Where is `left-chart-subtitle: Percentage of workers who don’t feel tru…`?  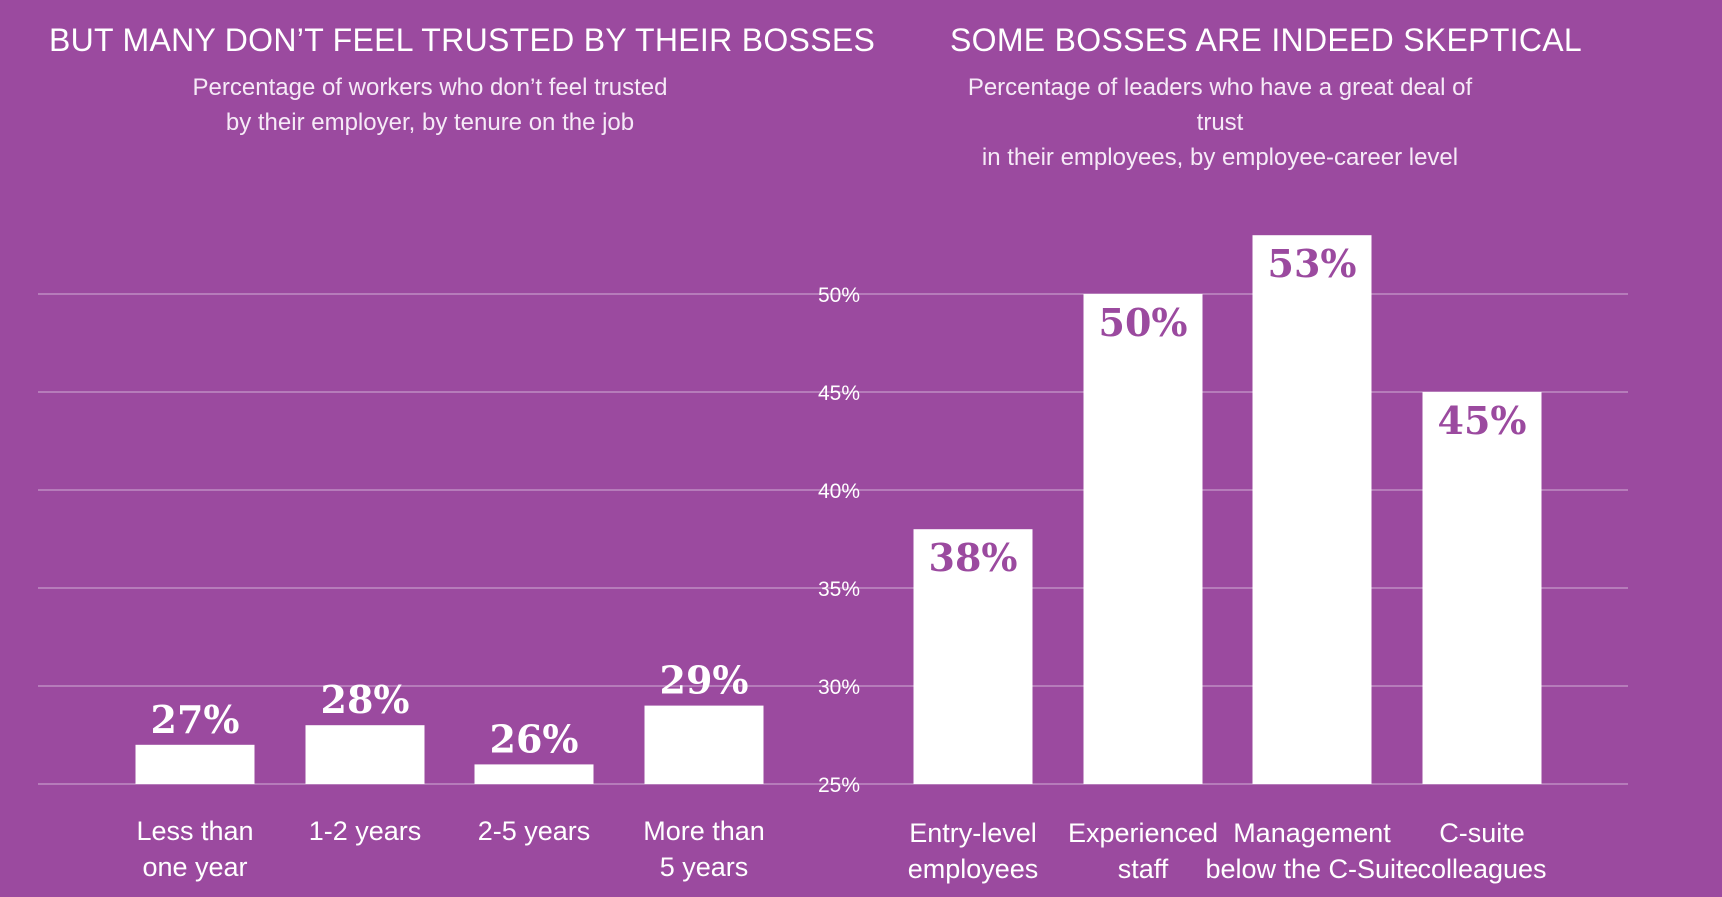
left-chart-subtitle: Percentage of workers who don’t feel tru… is located at coordinates (430, 105).